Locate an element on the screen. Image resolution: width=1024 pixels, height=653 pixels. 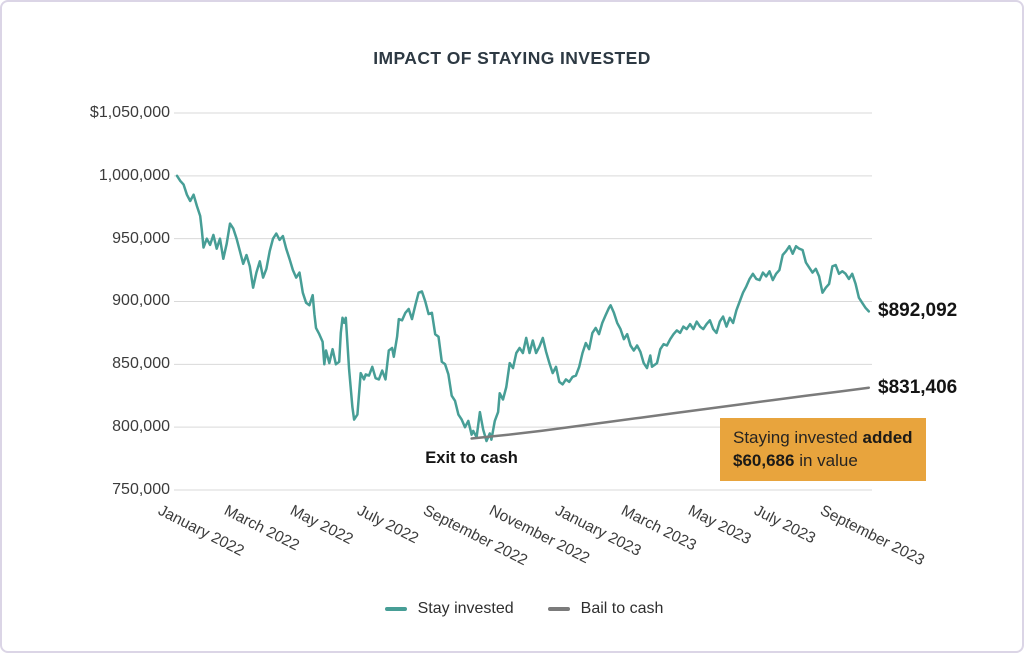
callout-text-regular-2: in value is located at coordinates (828, 460).